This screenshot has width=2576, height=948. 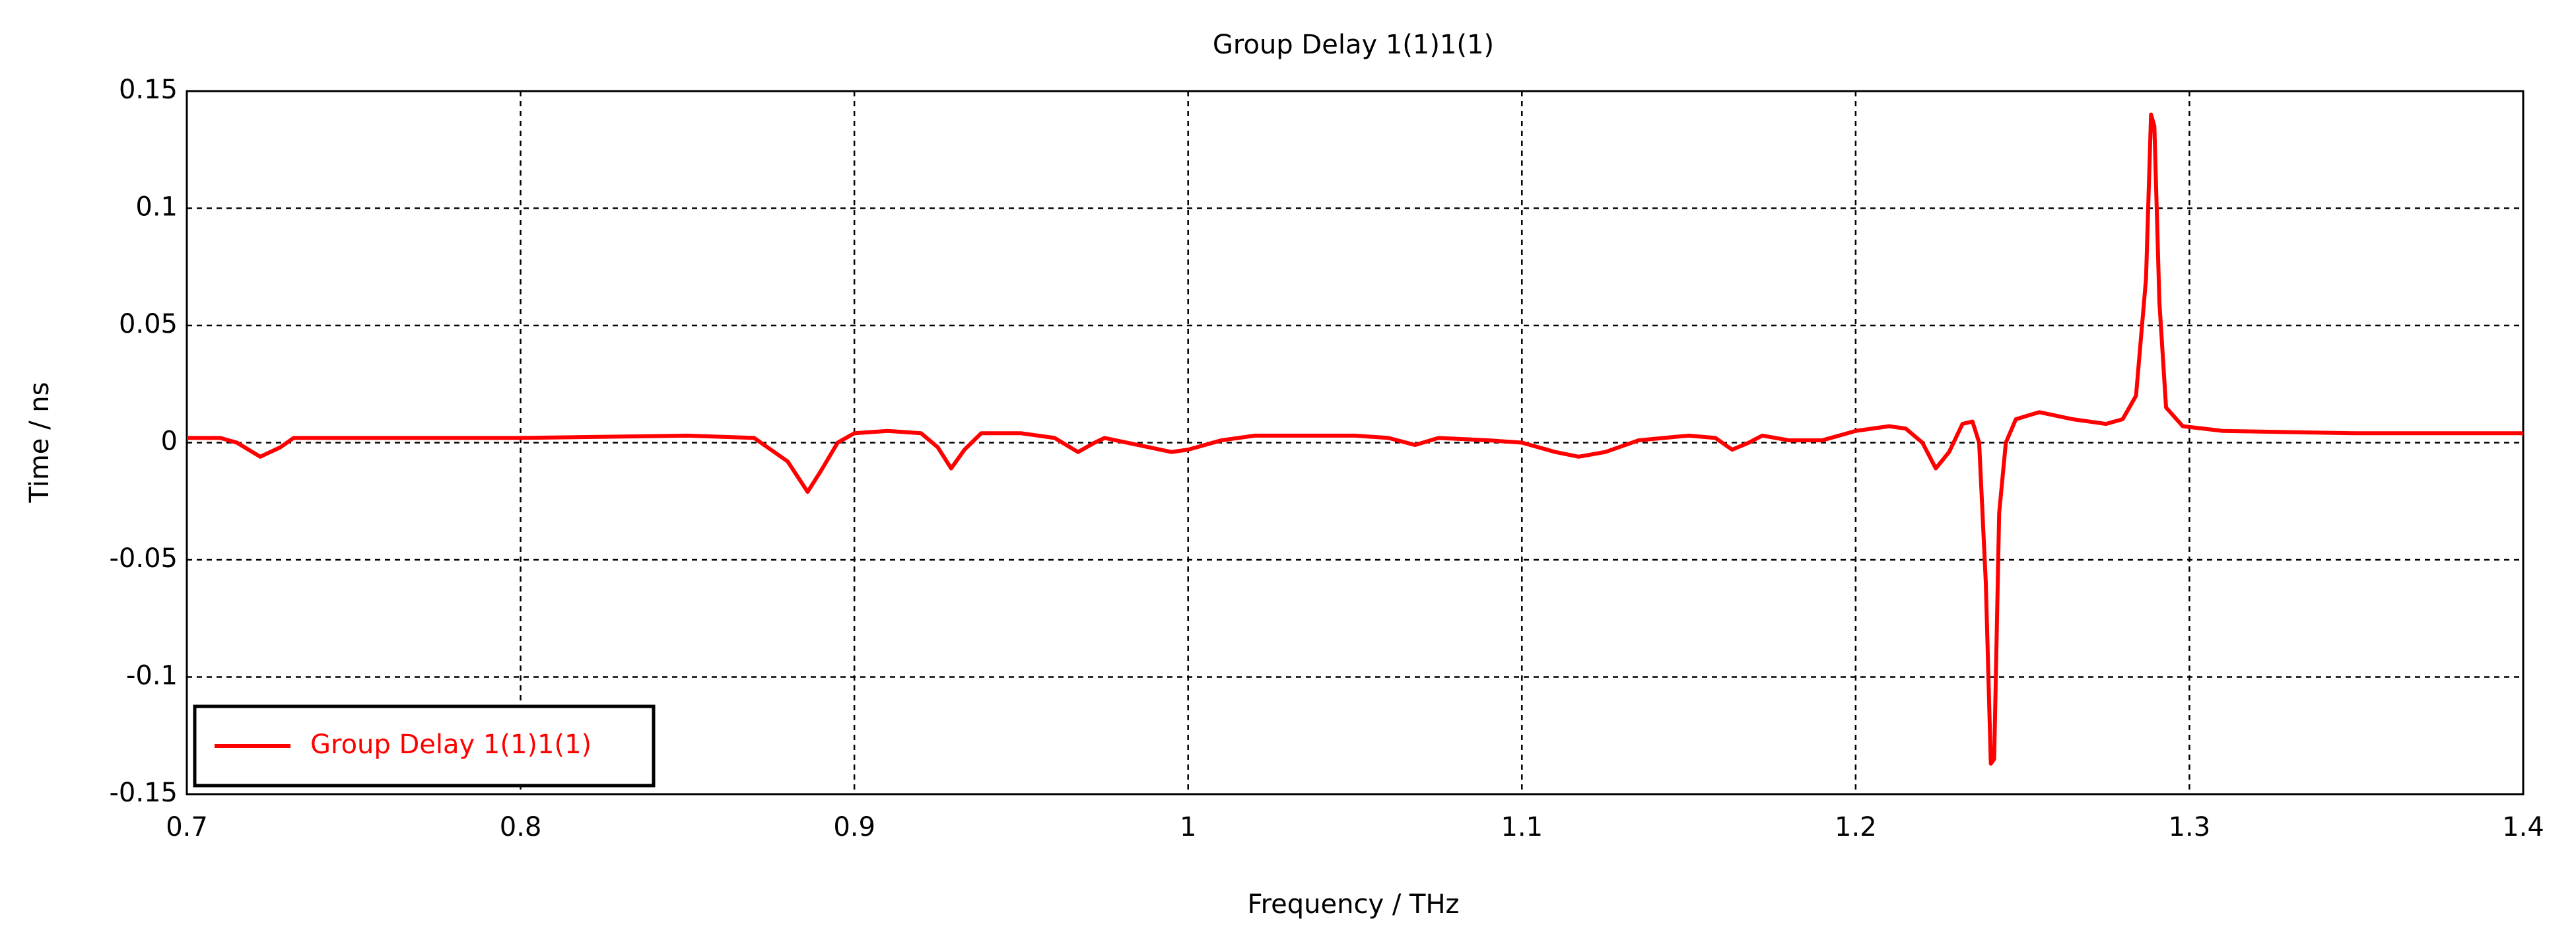 I want to click on legend-label: Group Delay 1(1)1(1), so click(x=451, y=744).